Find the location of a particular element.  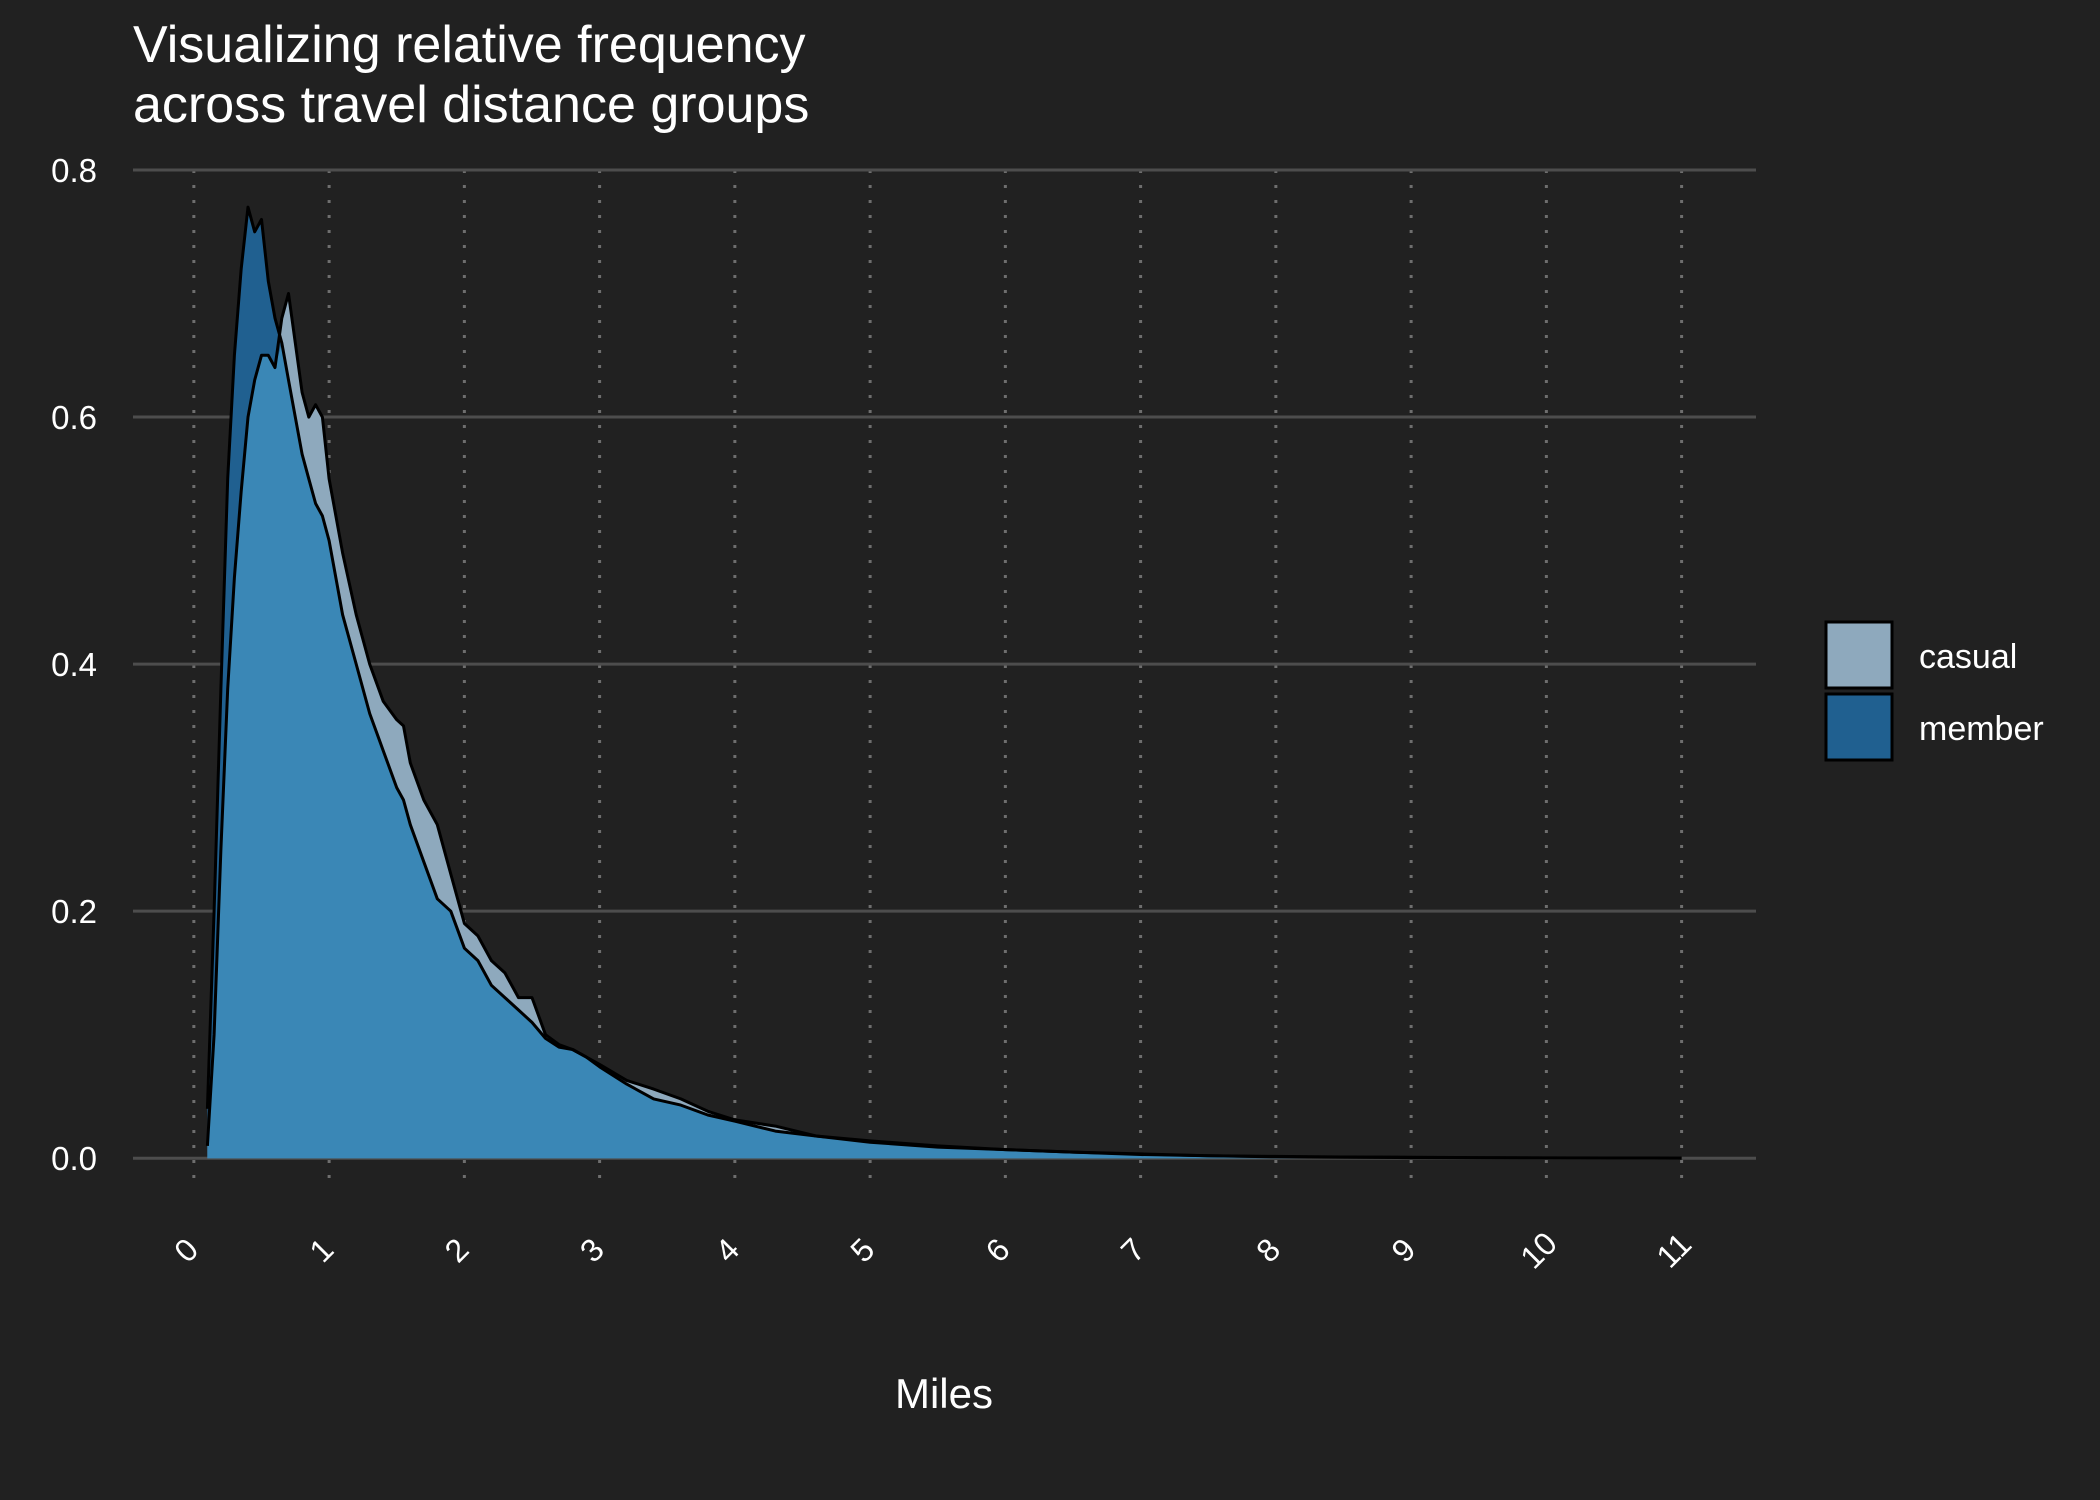

y-tick-label-0.6: 0.6 is located at coordinates (74, 417).